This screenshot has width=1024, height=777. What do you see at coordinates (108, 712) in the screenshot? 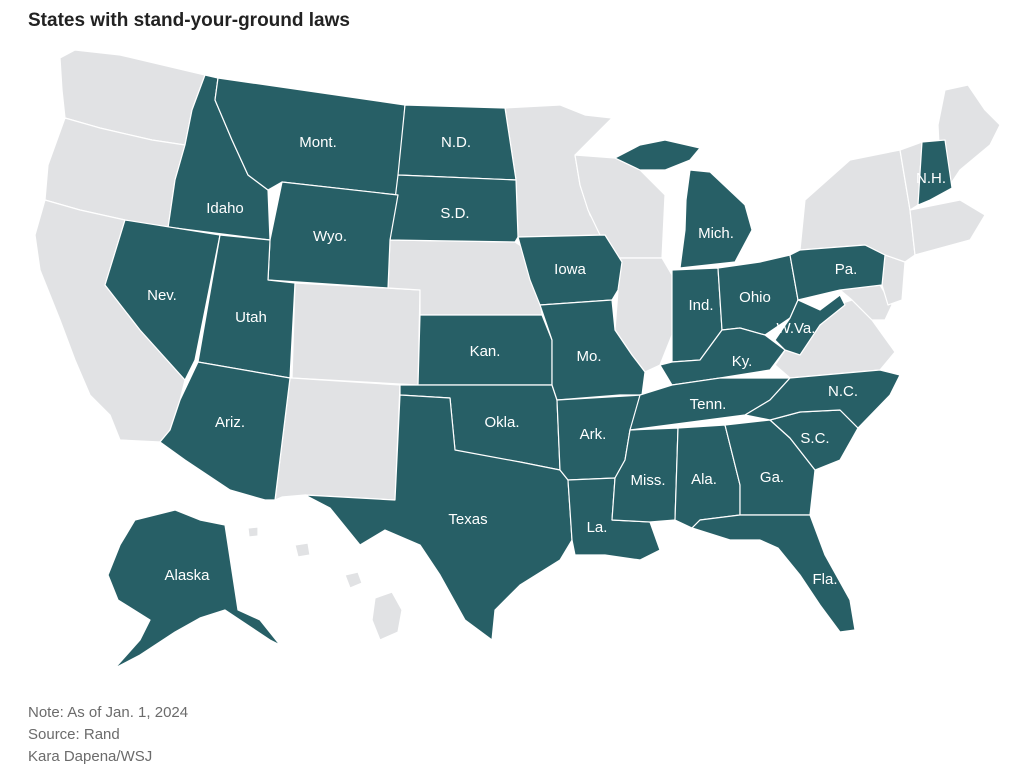
I see `footer-note: Note: As of Jan. 1, 2024` at bounding box center [108, 712].